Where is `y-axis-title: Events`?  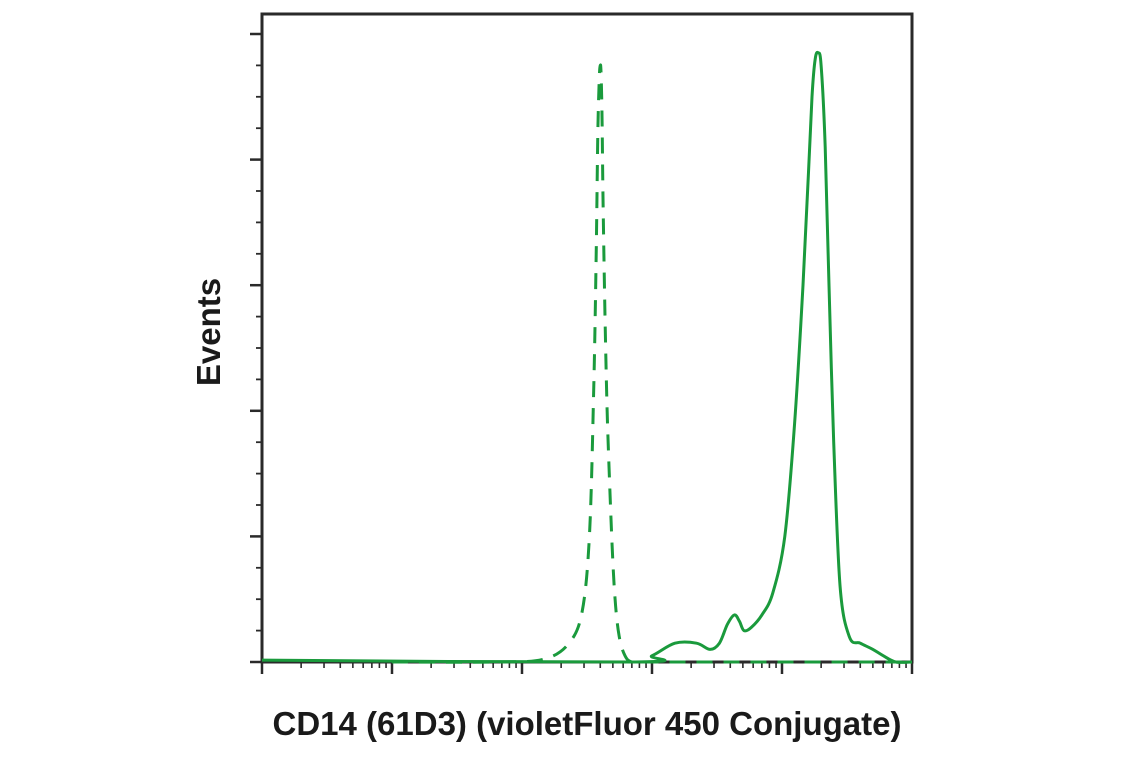 y-axis-title: Events is located at coordinates (208, 332).